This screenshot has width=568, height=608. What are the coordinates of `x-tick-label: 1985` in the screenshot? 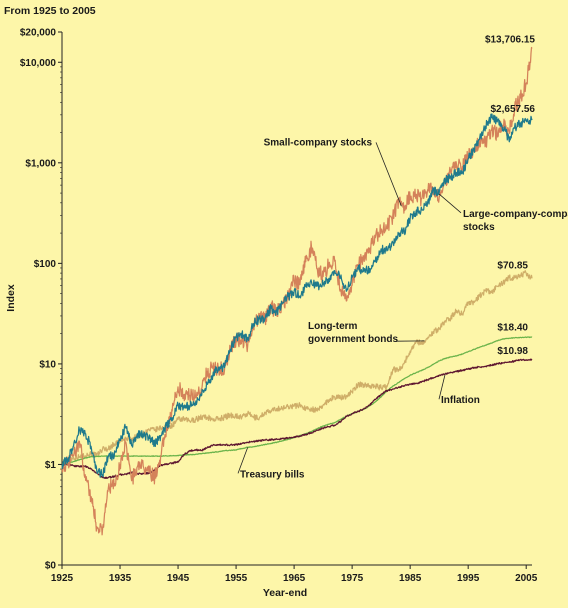 It's located at (410, 578).